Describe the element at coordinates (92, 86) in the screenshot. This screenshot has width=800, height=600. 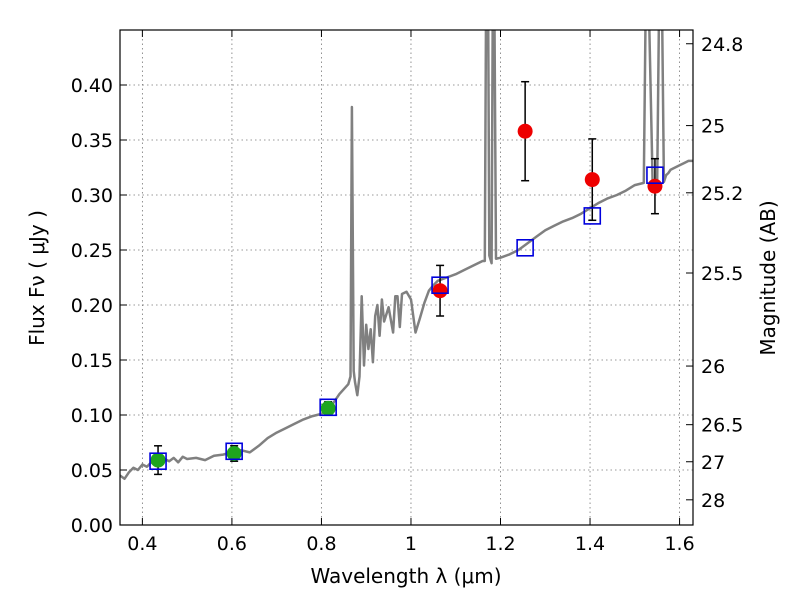
I see `y-tick-label: 0.40` at that location.